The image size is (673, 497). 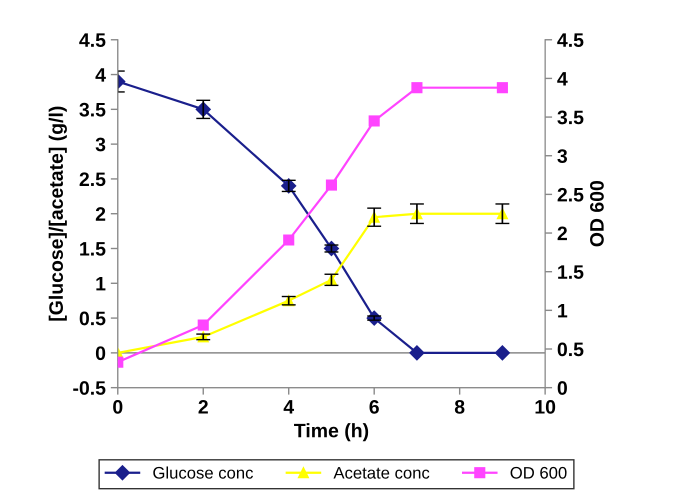 What do you see at coordinates (101, 214) in the screenshot?
I see `y-tick-label: 2` at bounding box center [101, 214].